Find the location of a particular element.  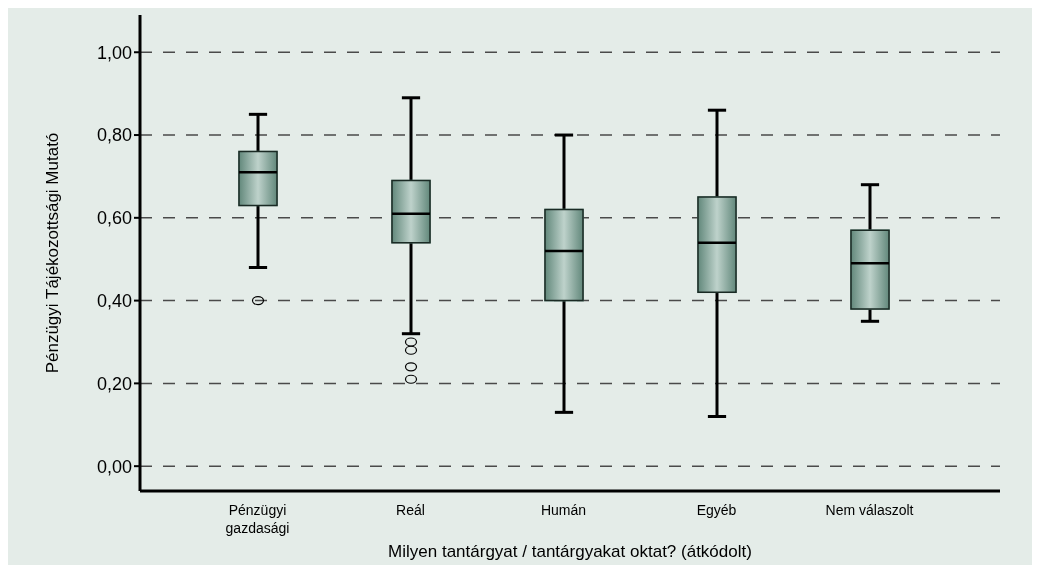

x-tick-label: Humán is located at coordinates (563, 510).